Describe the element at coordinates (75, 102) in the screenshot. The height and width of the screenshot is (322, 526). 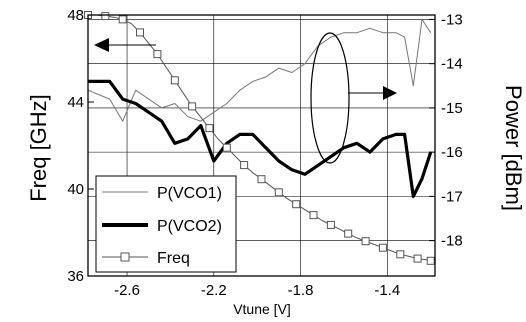
I see `left-tick-label: 44` at that location.